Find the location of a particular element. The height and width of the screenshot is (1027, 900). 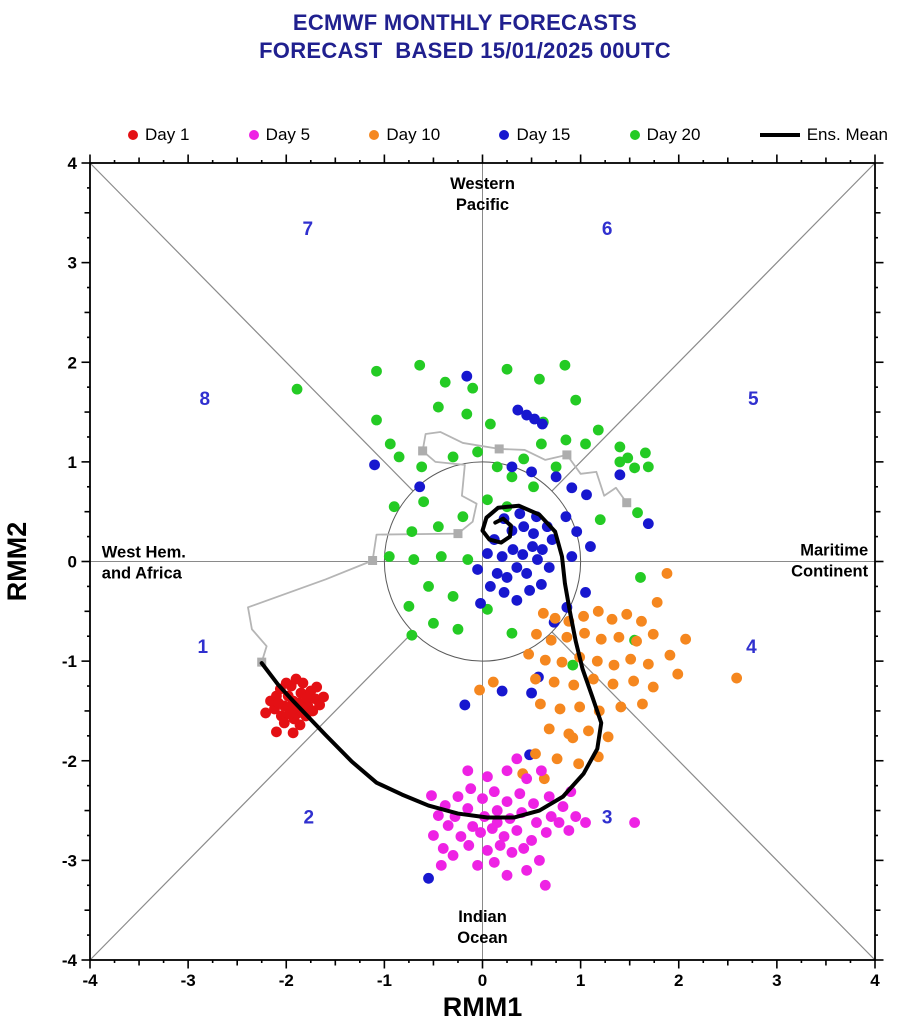

x-tick-label: -1 is located at coordinates (384, 980).